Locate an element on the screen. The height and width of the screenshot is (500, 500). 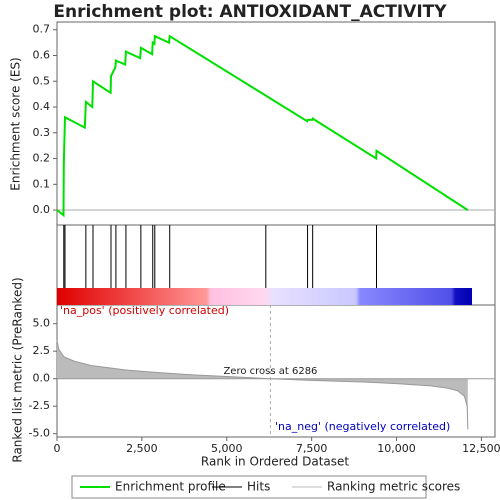
x-tick-label: 10,000 is located at coordinates (396, 448).